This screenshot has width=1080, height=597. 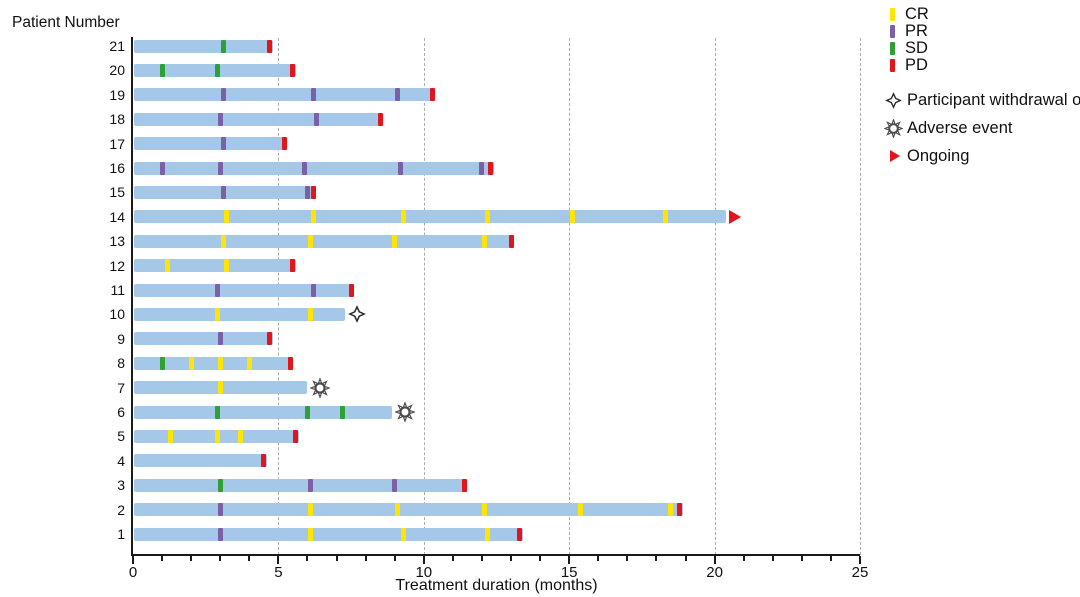 I want to click on patient-row-label: 9, so click(x=121, y=338).